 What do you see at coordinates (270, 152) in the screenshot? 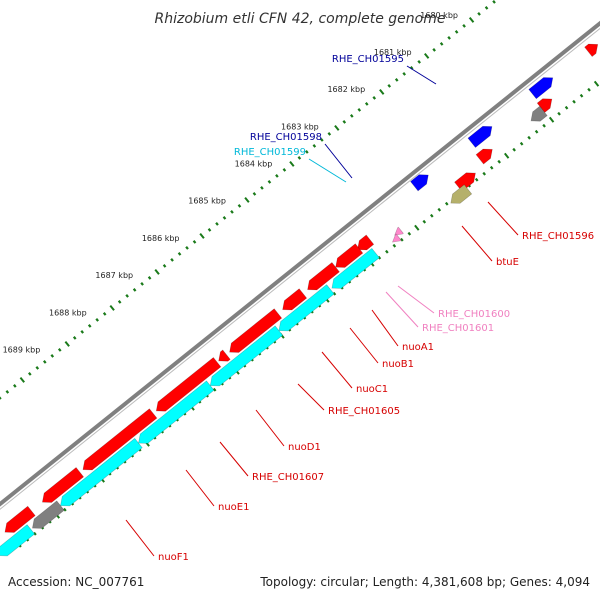
I see `gene-label: RHE_CH01599` at bounding box center [270, 152].